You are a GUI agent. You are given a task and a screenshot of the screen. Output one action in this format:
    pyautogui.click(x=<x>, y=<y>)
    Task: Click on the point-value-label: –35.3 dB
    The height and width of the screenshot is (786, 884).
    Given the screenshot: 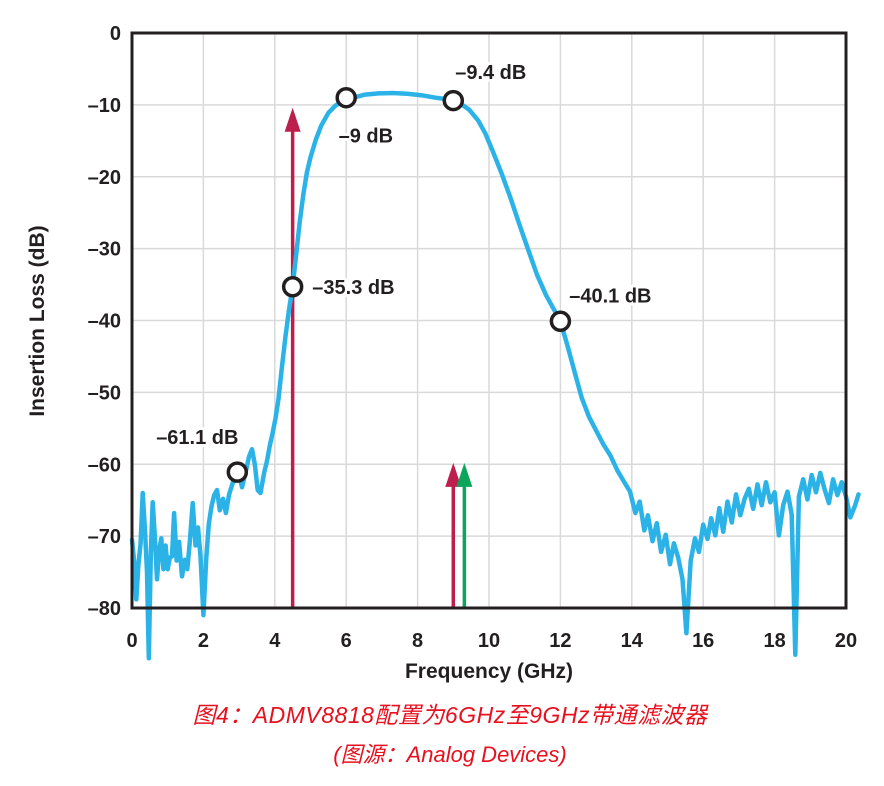 What is the action you would take?
    pyautogui.click(x=353, y=288)
    